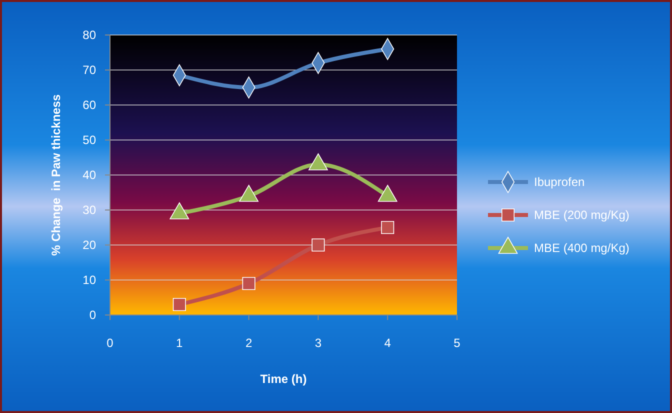  Describe the element at coordinates (582, 215) in the screenshot. I see `legend-label: MBE (200 mg/Kg)` at that location.